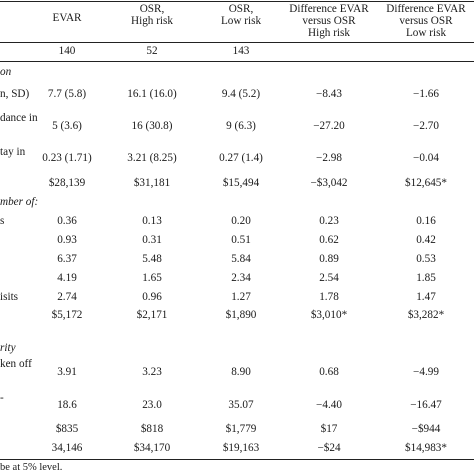  I want to click on column-header-diff-high-risk: Difference EVAR versus OSR High risk, so click(329, 21).